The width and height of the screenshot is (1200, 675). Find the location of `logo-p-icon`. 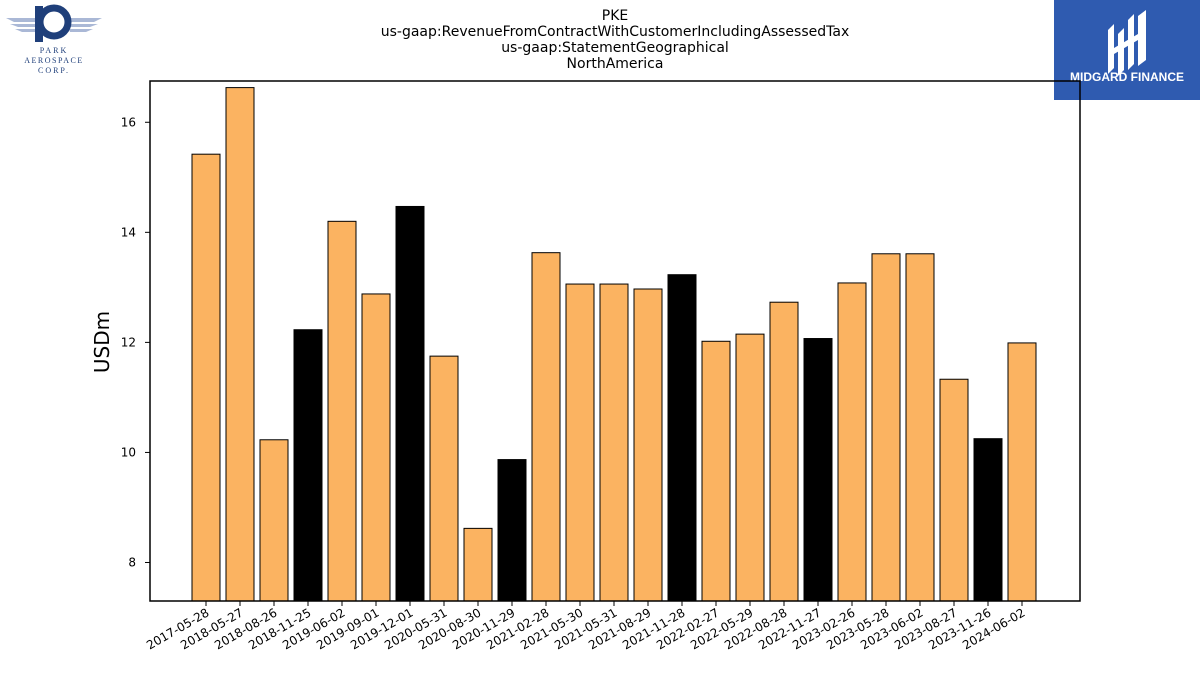

logo-p-icon is located at coordinates (53, 23).